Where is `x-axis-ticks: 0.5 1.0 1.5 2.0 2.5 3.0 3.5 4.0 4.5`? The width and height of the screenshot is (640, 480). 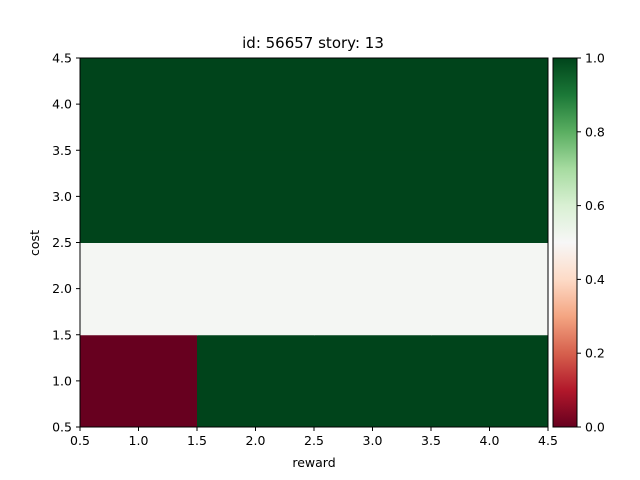
x-axis-ticks: 0.5 1.0 1.5 2.0 2.5 3.0 3.5 4.0 4.5 is located at coordinates (314, 437).